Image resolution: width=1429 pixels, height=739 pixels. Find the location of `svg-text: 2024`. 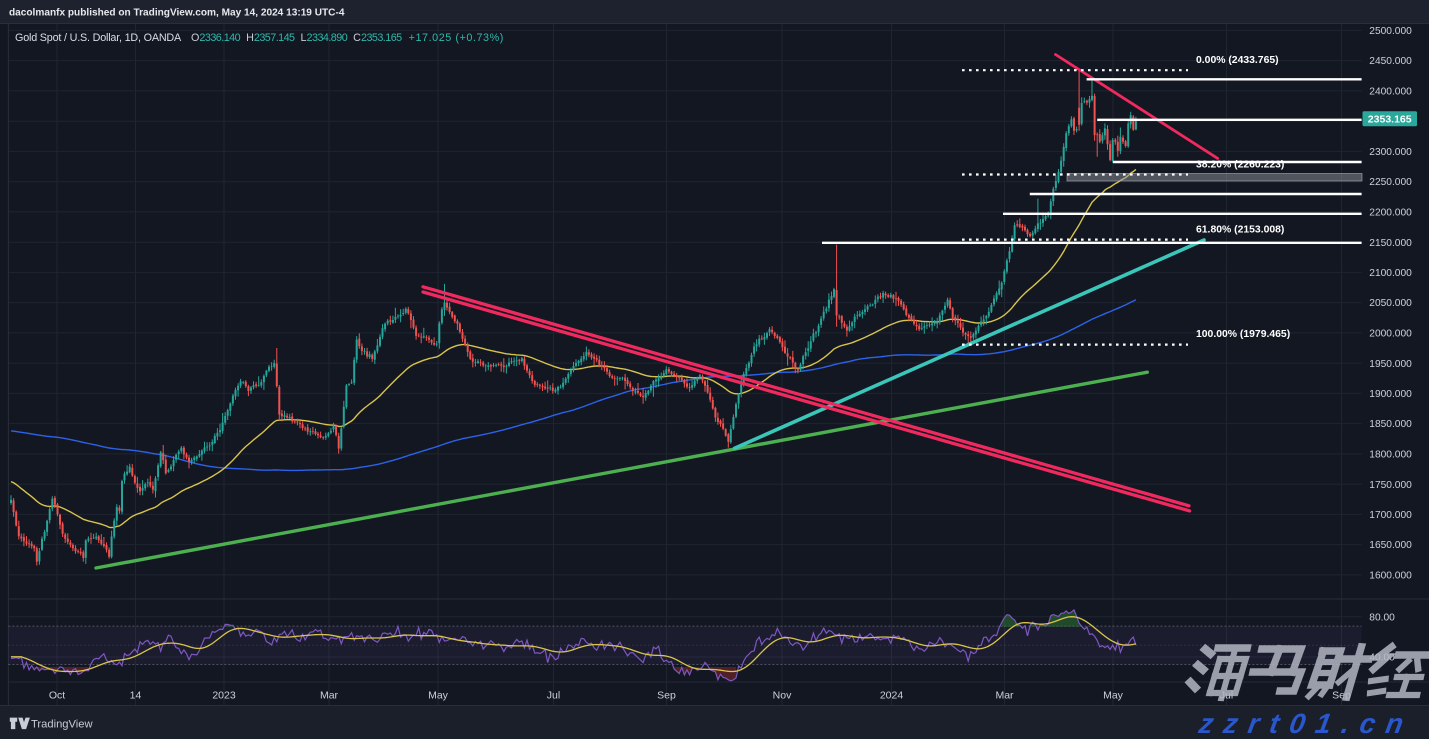

svg-text: 2024 is located at coordinates (892, 696).